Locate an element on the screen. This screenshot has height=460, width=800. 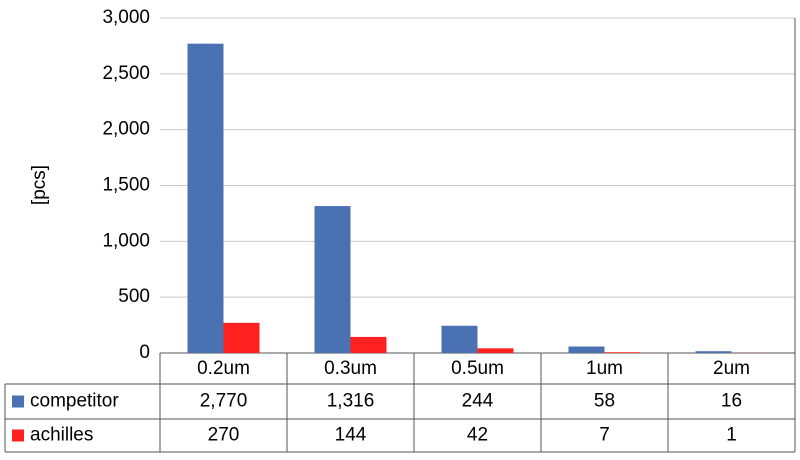
table-value: 270 is located at coordinates (224, 435).